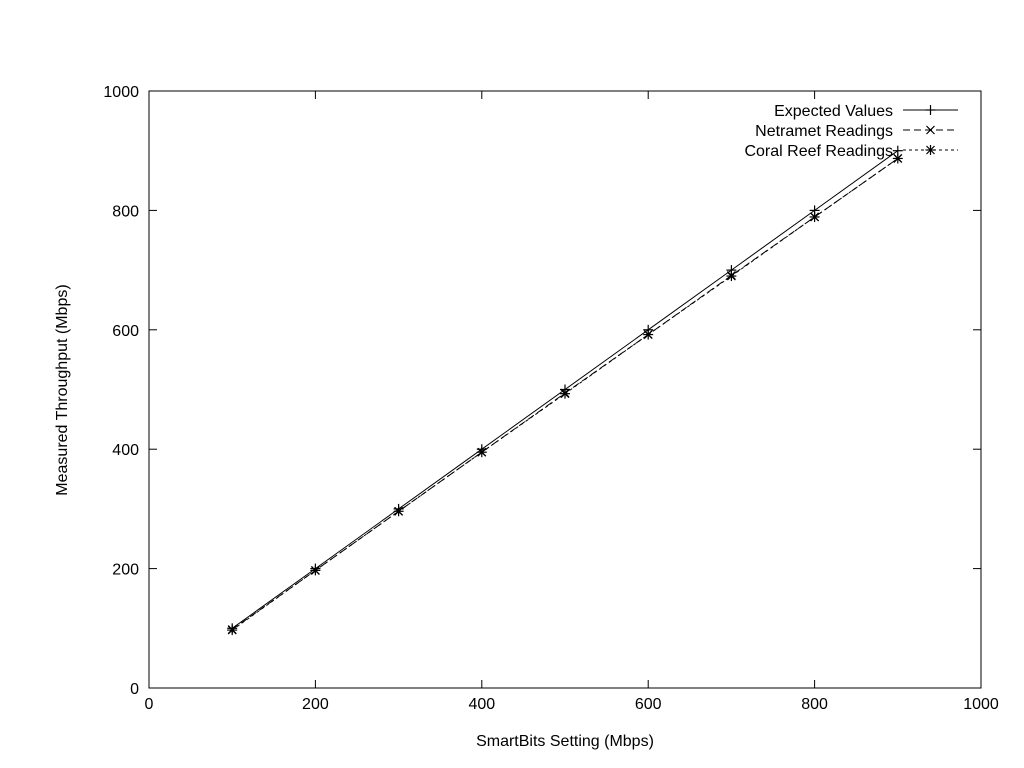 Image resolution: width=1024 pixels, height=768 pixels. Describe the element at coordinates (814, 704) in the screenshot. I see `x-tick-label: 800` at that location.